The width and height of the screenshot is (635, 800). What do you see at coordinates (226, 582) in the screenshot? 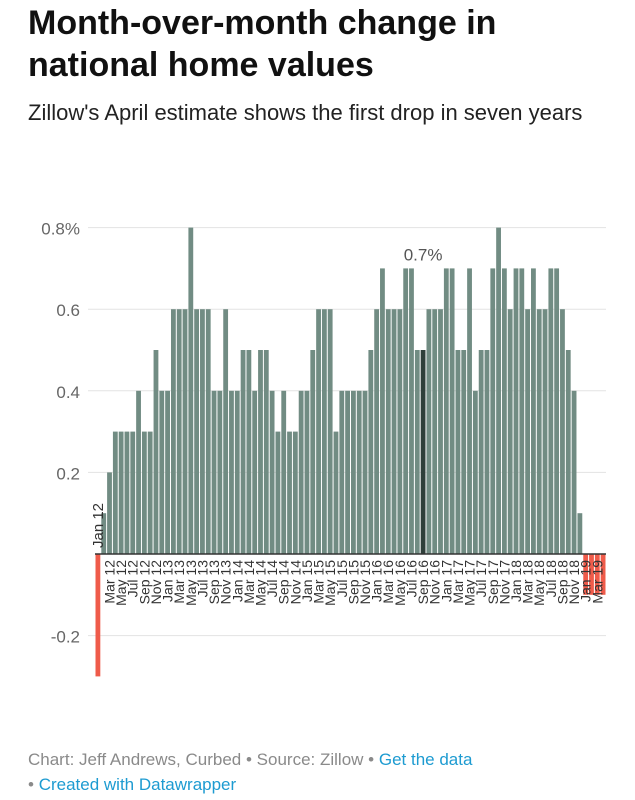
I see `x-tick-label: Nov 13` at bounding box center [226, 582].